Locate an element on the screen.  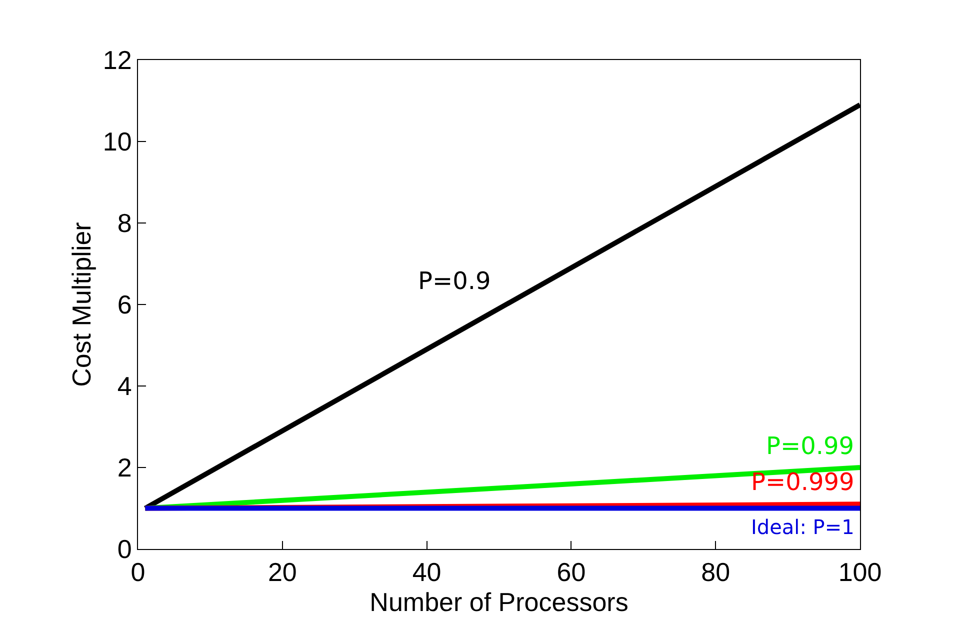
x-tick-label: 80 is located at coordinates (715, 572).